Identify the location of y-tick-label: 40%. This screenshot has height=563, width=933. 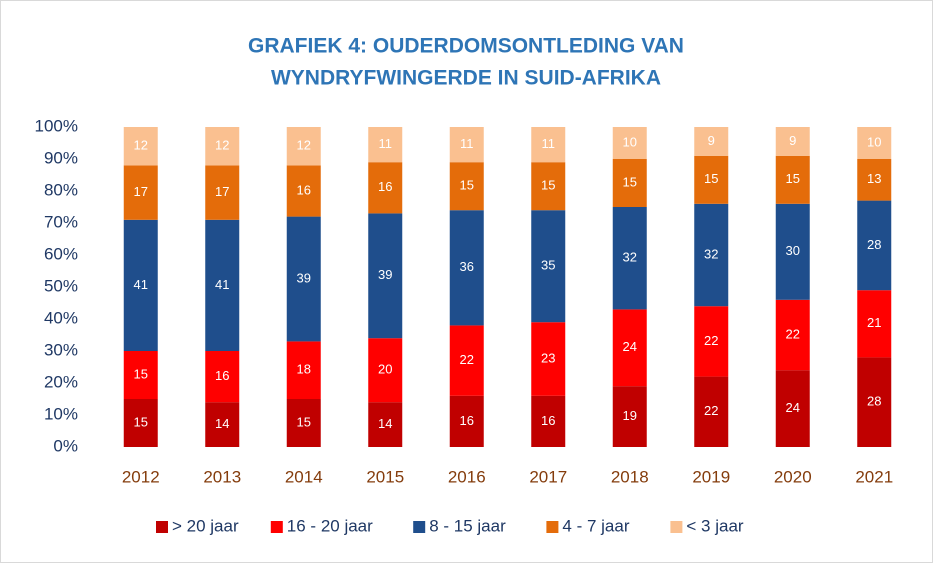
(61, 317).